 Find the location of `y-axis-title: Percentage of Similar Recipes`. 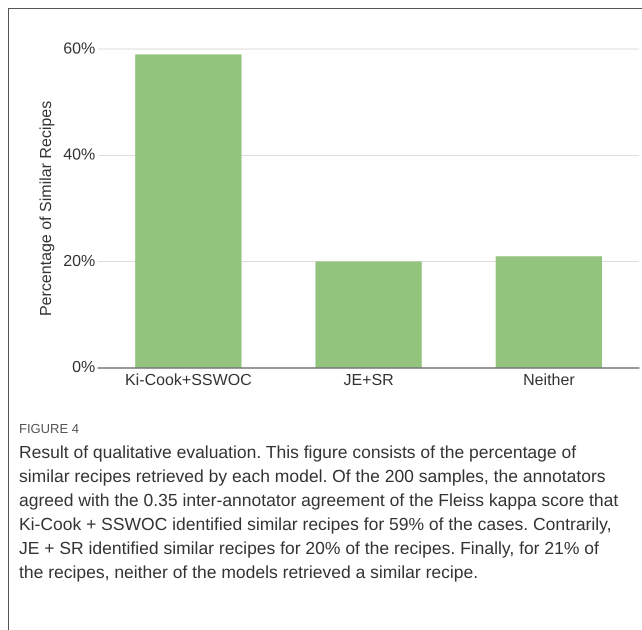

y-axis-title: Percentage of Similar Recipes is located at coordinates (47, 208).